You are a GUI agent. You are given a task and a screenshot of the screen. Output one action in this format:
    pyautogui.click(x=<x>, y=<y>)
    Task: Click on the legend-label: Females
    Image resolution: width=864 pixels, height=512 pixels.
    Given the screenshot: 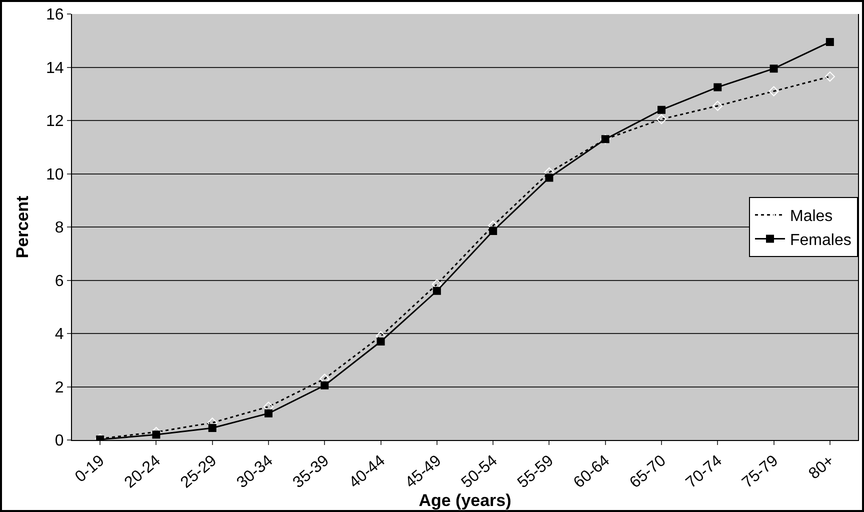 What is the action you would take?
    pyautogui.click(x=821, y=240)
    